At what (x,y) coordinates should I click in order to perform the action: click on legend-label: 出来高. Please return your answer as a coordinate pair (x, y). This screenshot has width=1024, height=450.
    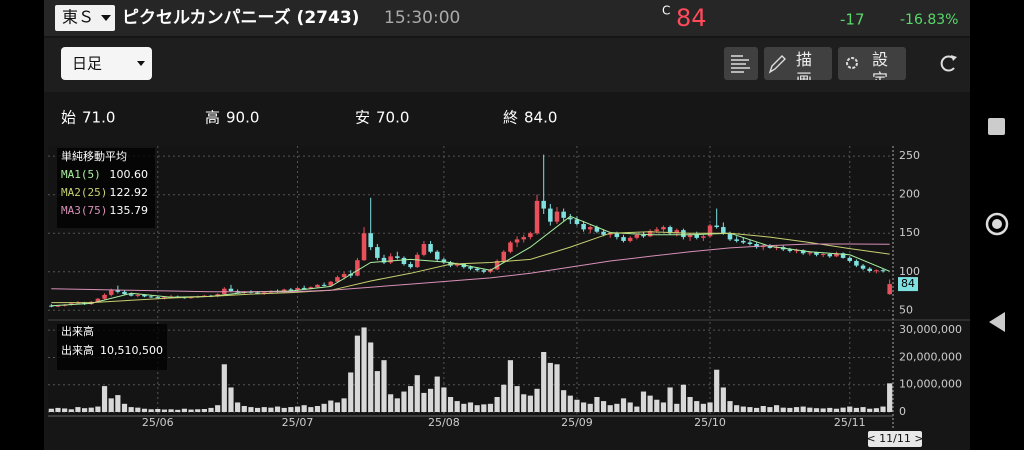
    Looking at the image, I should click on (77, 350).